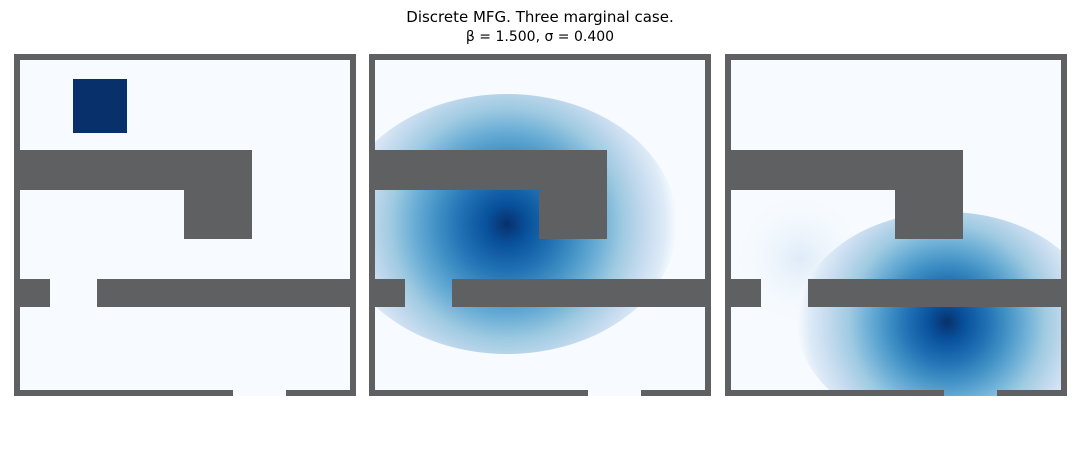 Image resolution: width=1080 pixels, height=450 pixels. What do you see at coordinates (540, 37) in the screenshot?
I see `title-line-2: β = 1.500, σ = 0.400` at bounding box center [540, 37].